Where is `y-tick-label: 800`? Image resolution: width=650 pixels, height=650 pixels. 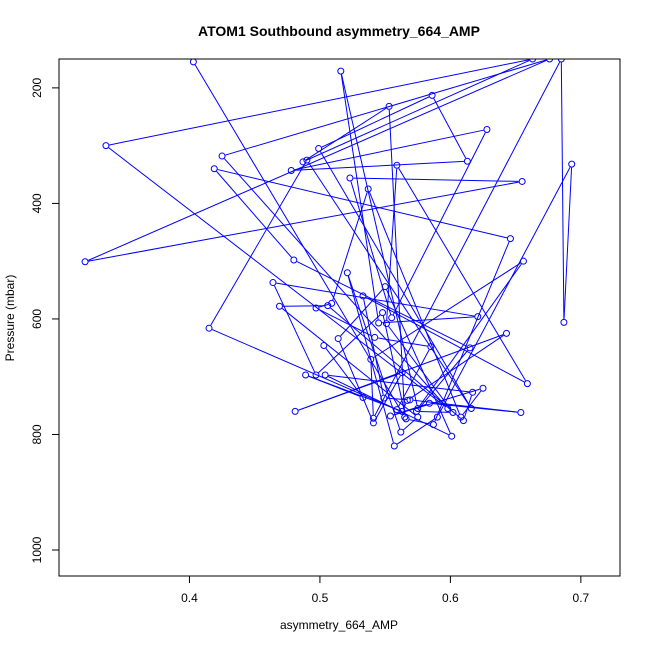 y-tick-label: 800 is located at coordinates (37, 434).